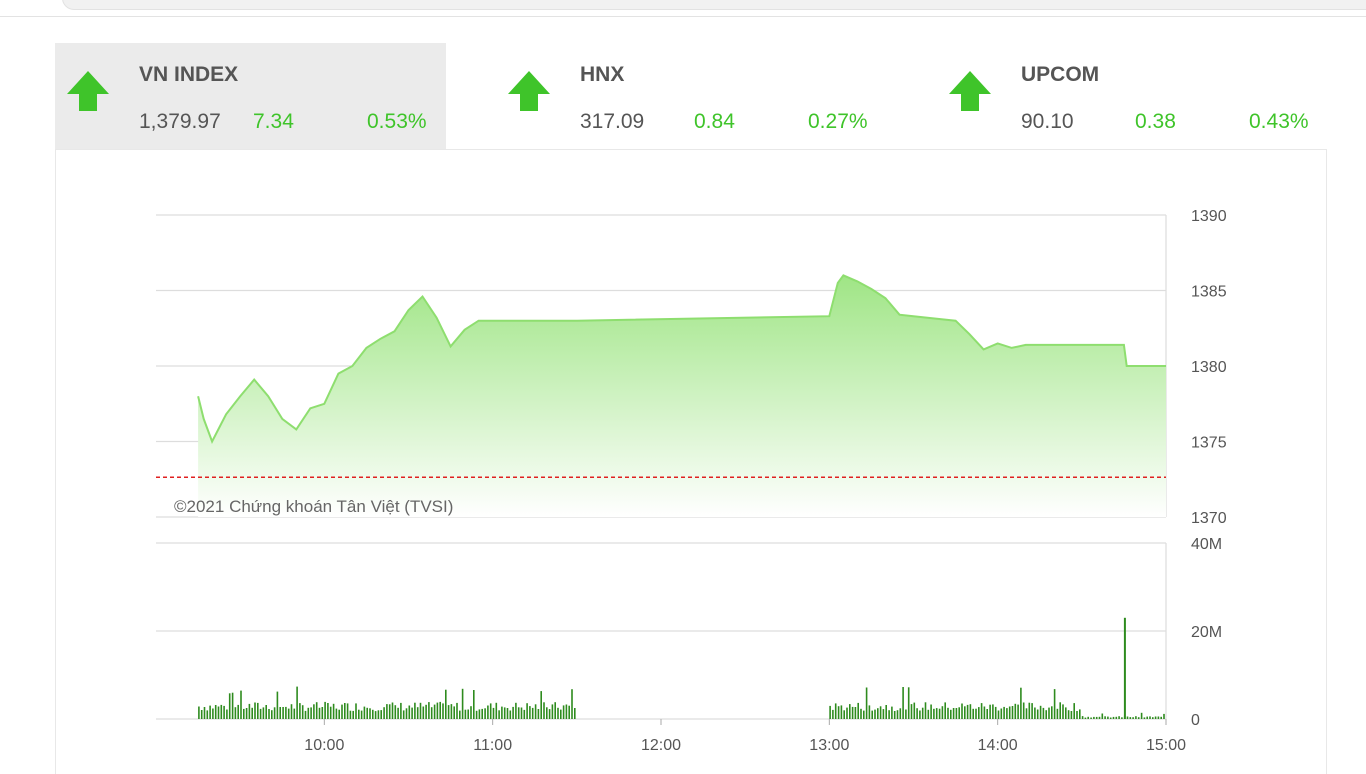  What do you see at coordinates (1132, 96) in the screenshot?
I see `index-card-upcom: UPCOM 90.10 0.38 0.43%` at bounding box center [1132, 96].